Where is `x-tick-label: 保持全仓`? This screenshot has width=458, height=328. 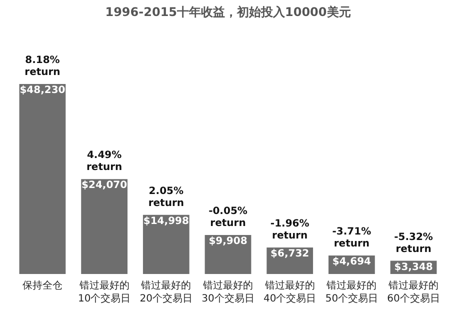 x-tick-label: 保持全仓 is located at coordinates (42, 286).